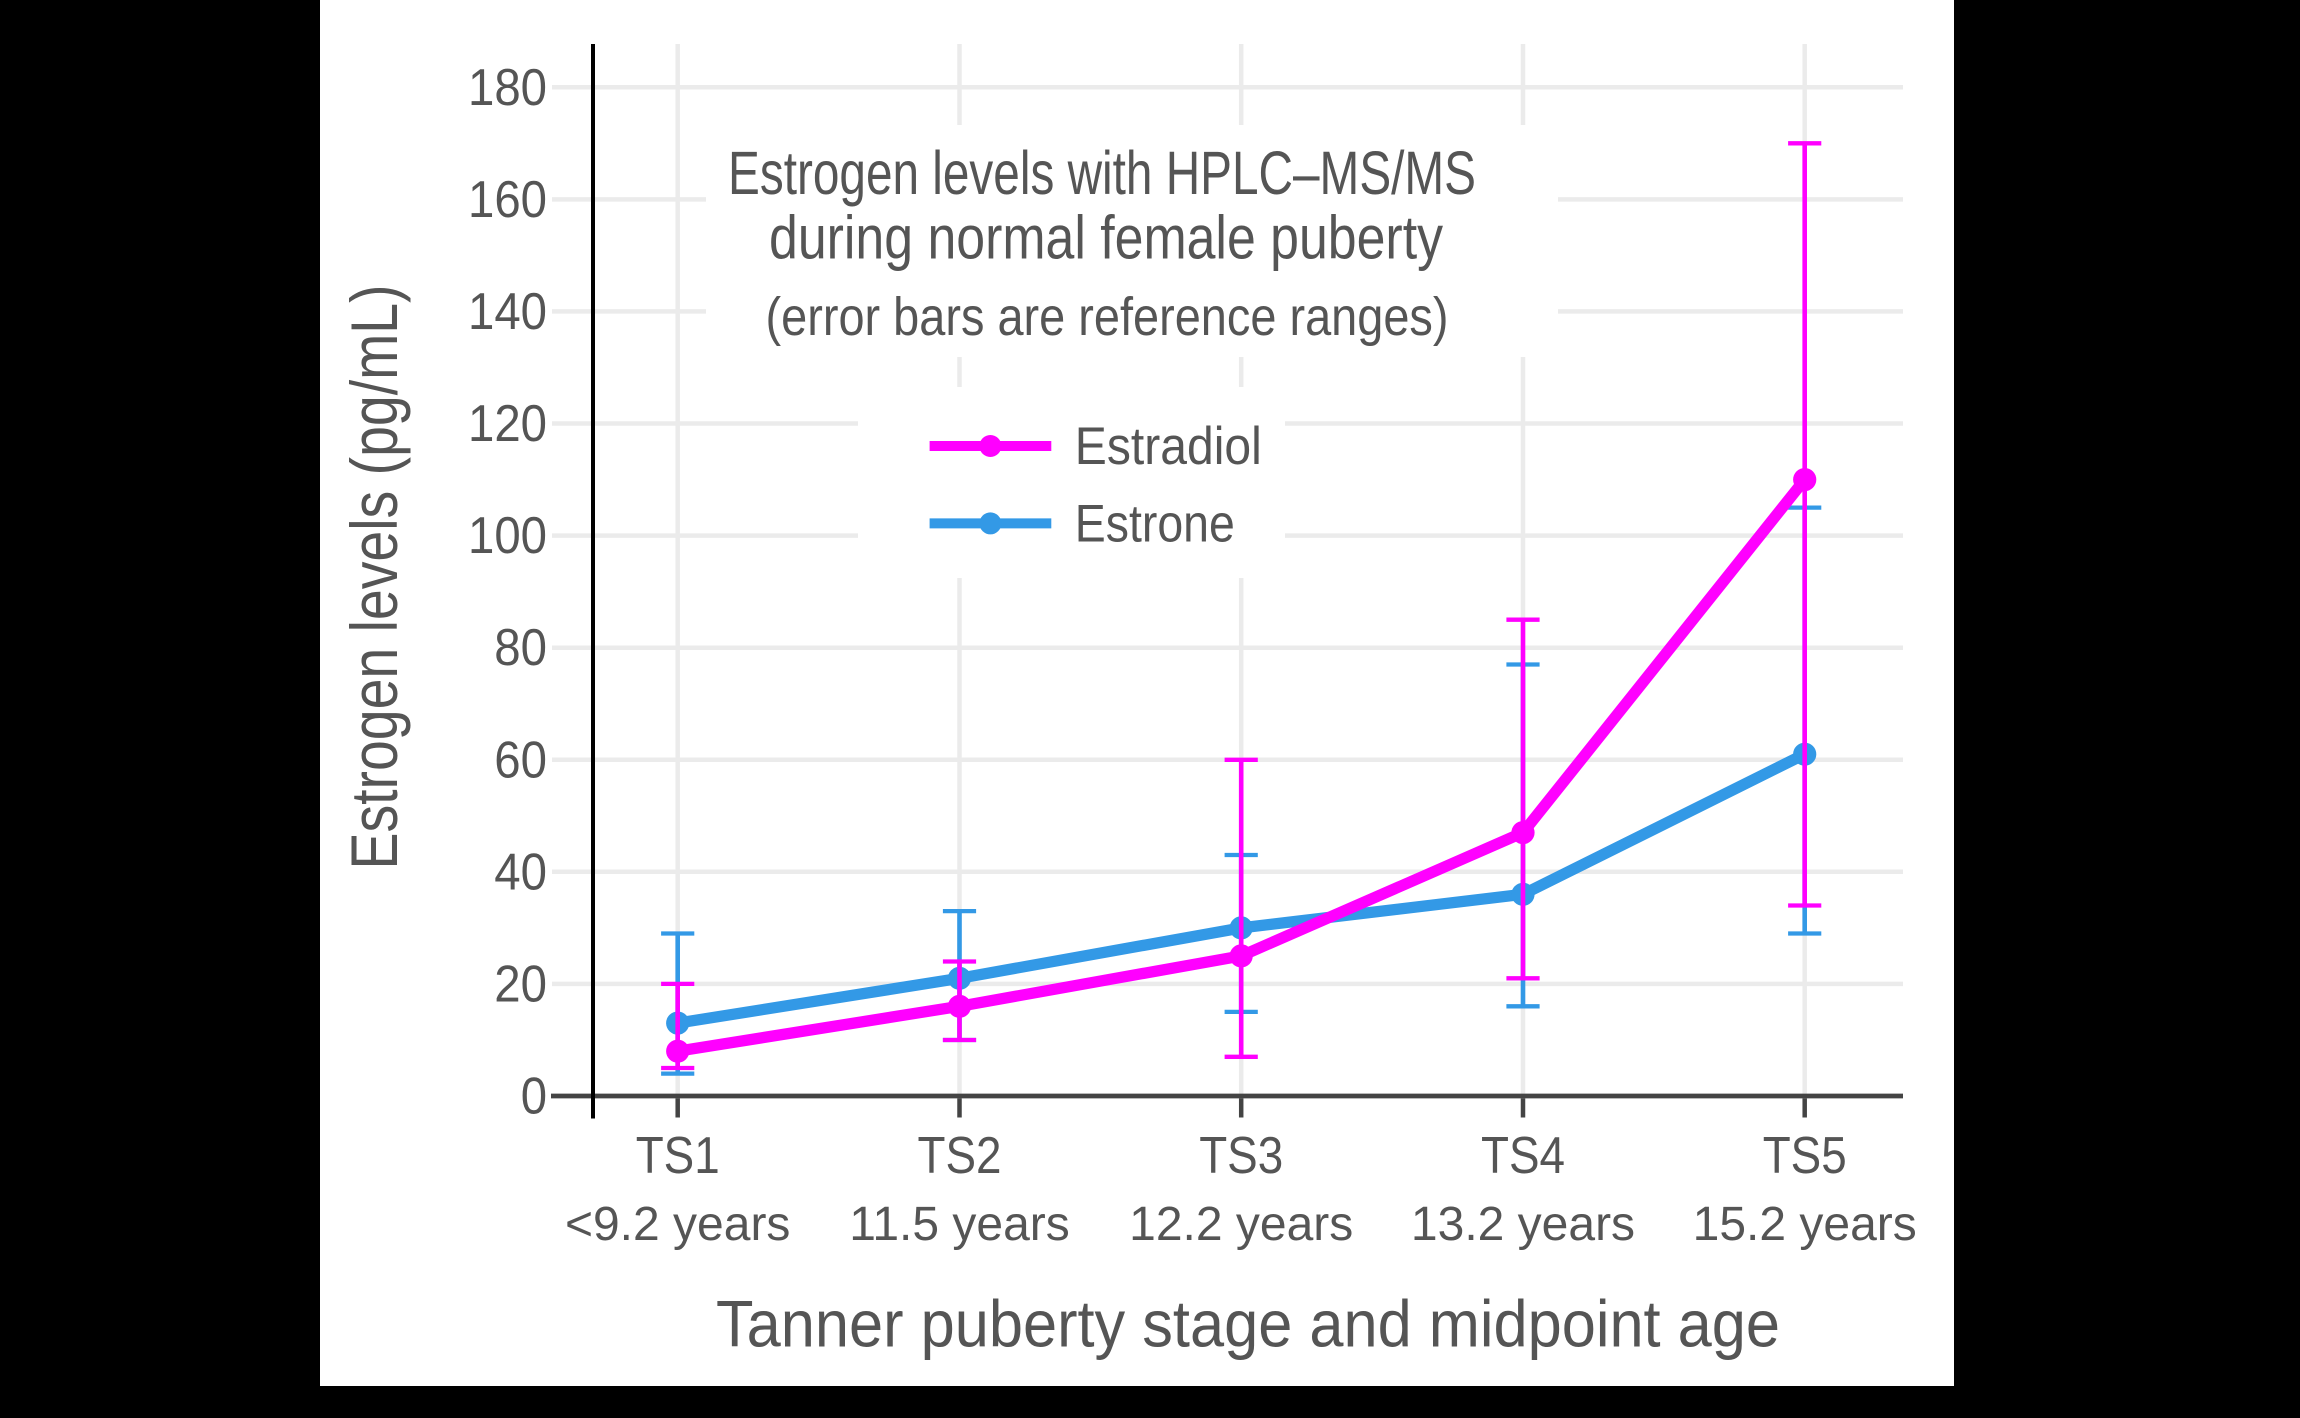  I want to click on svg-text: TS5, so click(1805, 1156).